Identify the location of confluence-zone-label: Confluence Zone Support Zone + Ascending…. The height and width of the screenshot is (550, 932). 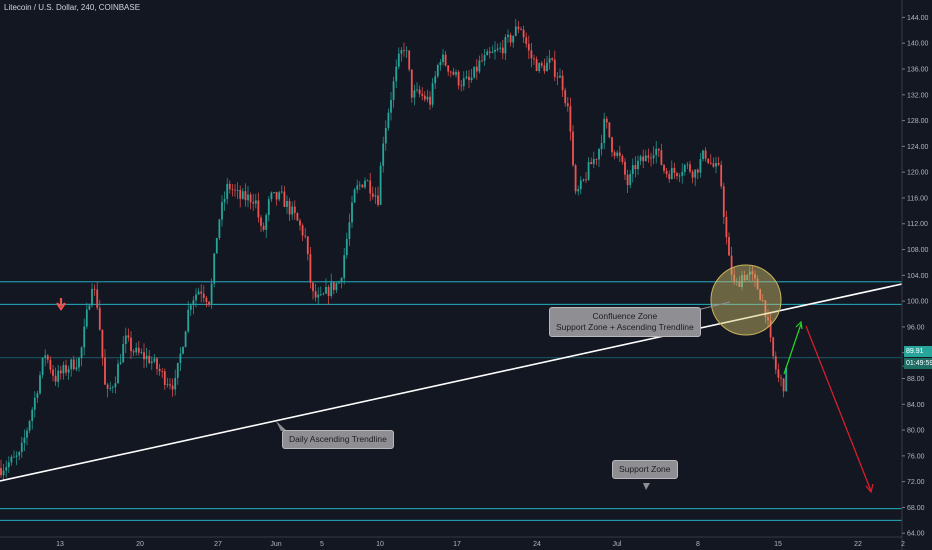
(625, 322).